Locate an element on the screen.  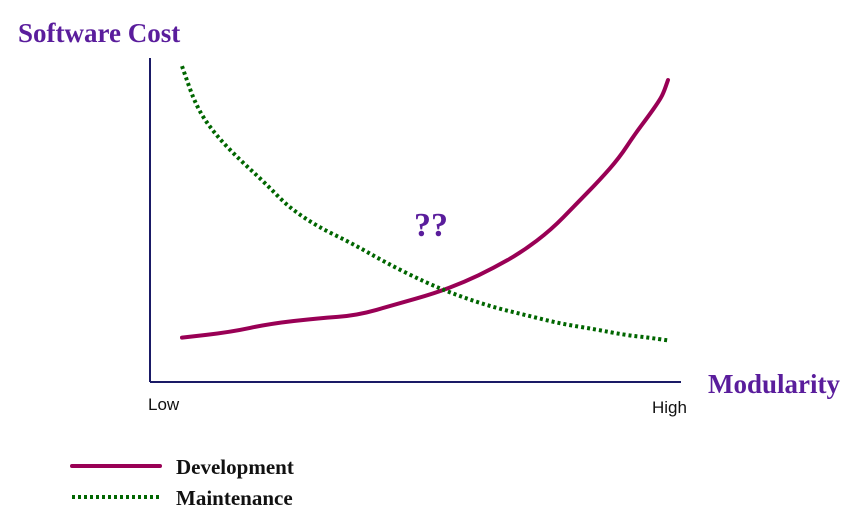
legend-label-maintenance: Maintenance is located at coordinates (234, 498).